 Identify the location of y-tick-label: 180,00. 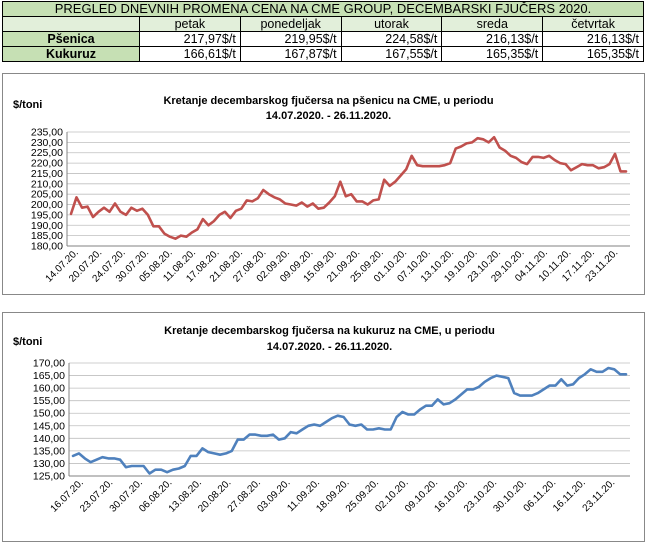
(47, 247).